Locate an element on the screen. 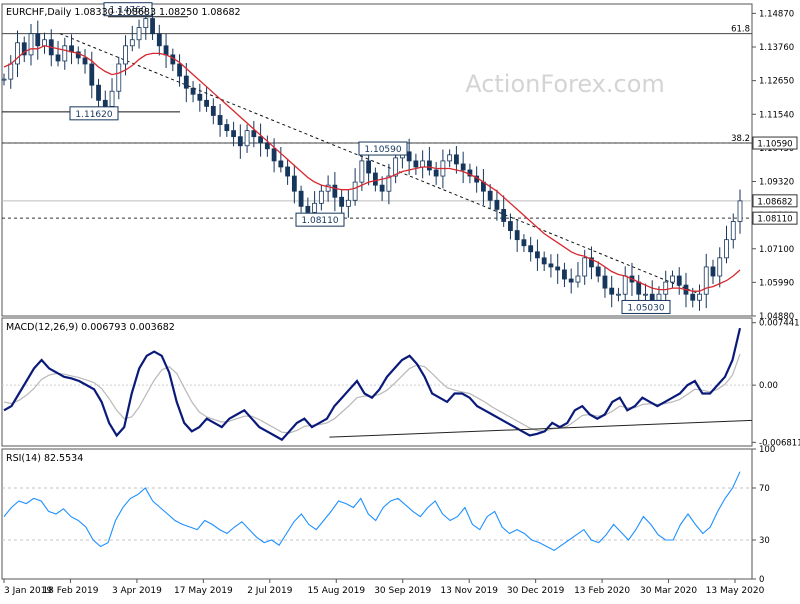  price-annotation: 1.11620 is located at coordinates (94, 113).